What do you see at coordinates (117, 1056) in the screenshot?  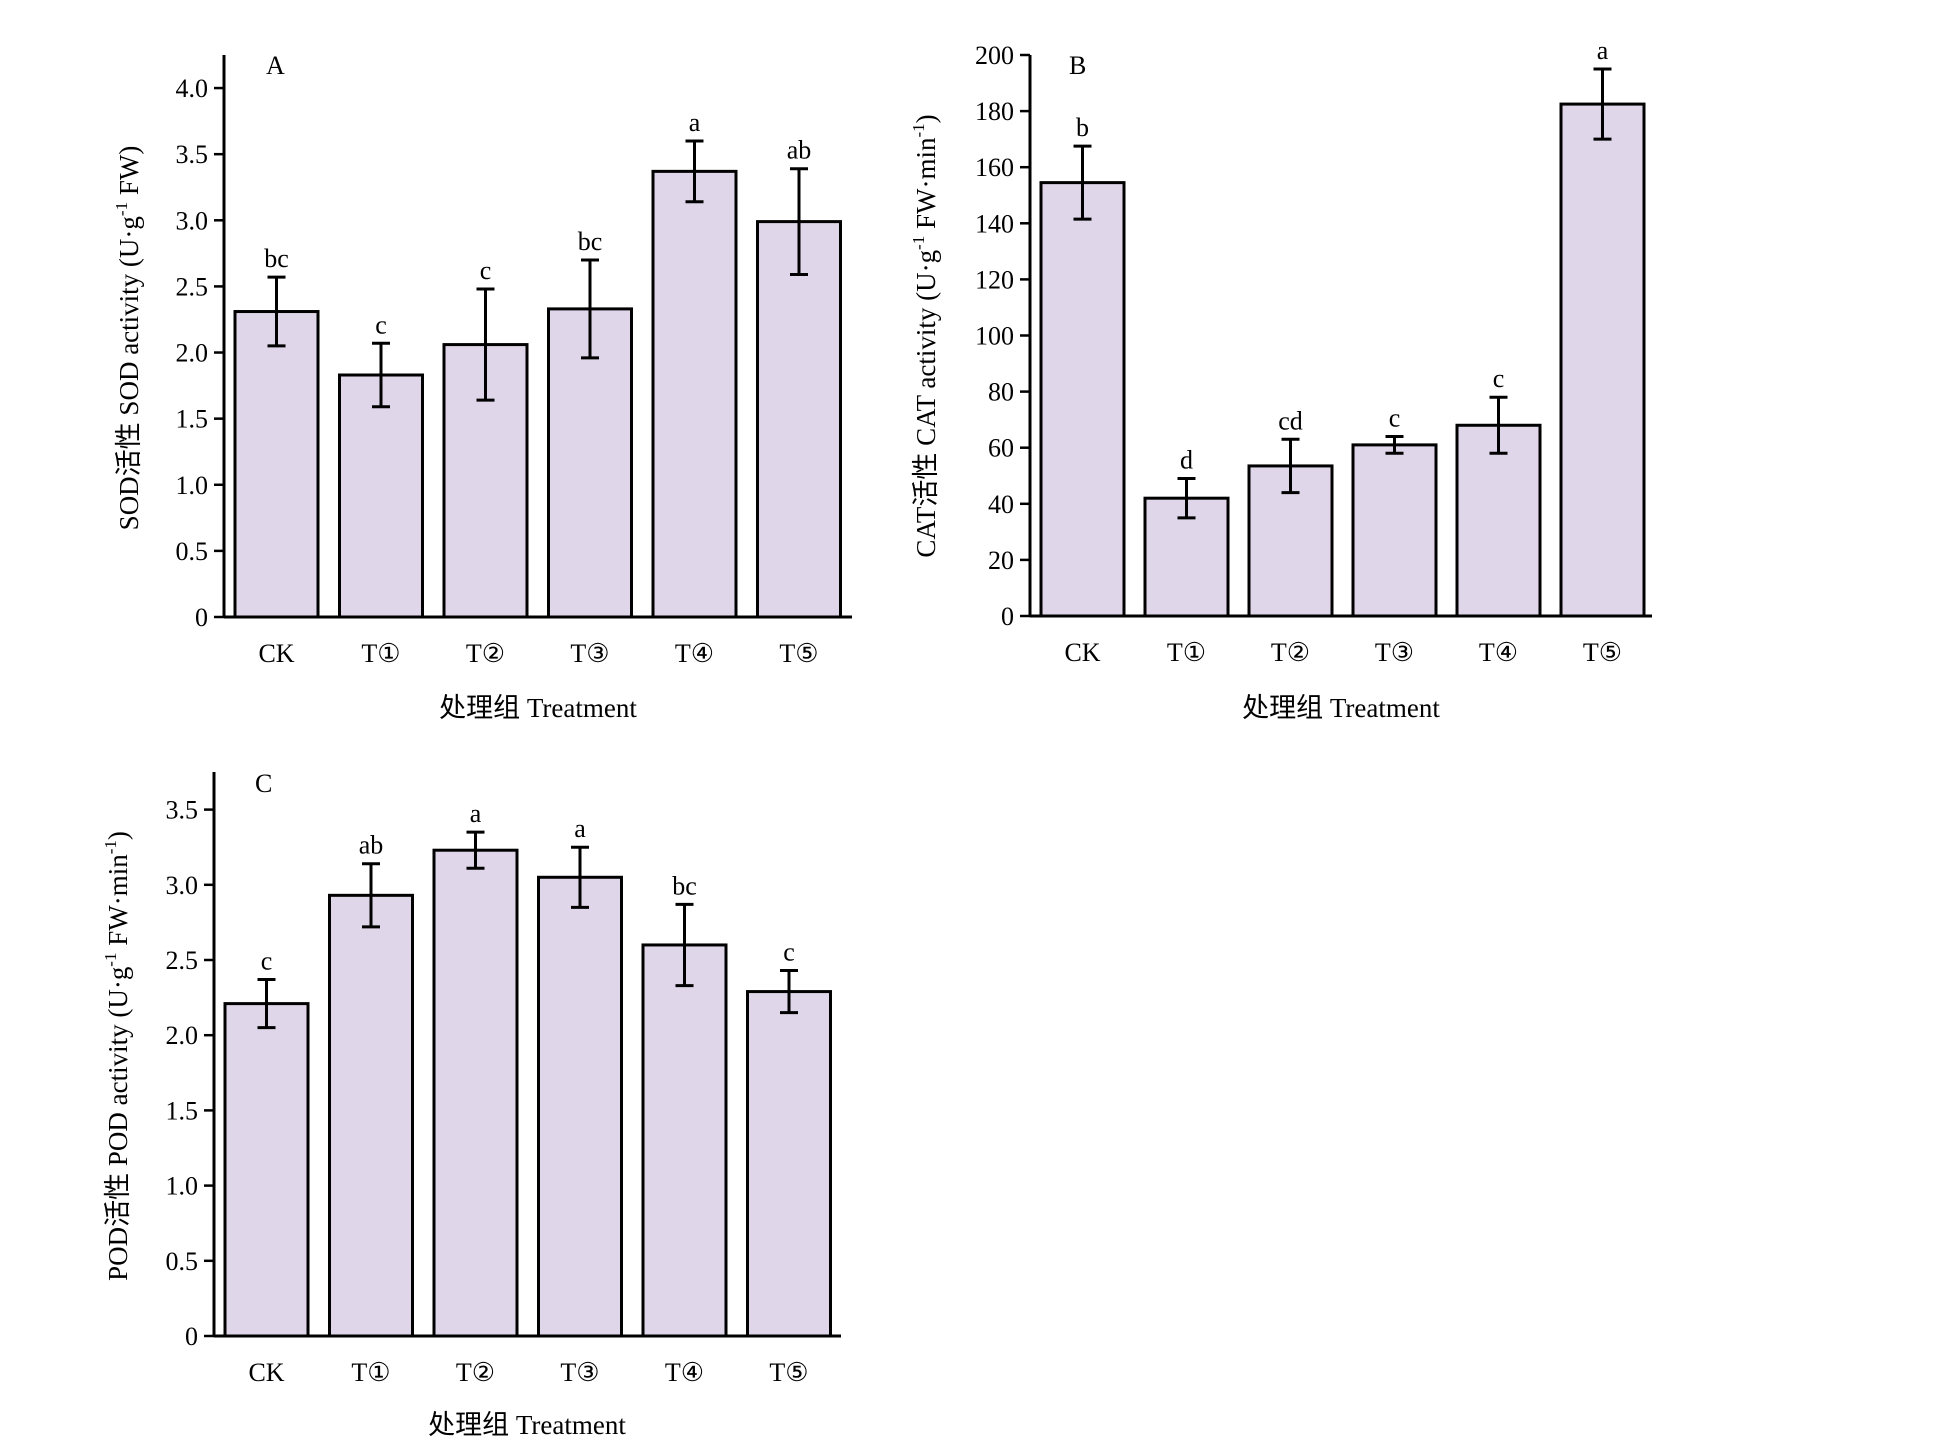 I see `y-axis-label: POD活性 POD activity (U·g-1 FW·min-1)` at bounding box center [117, 1056].